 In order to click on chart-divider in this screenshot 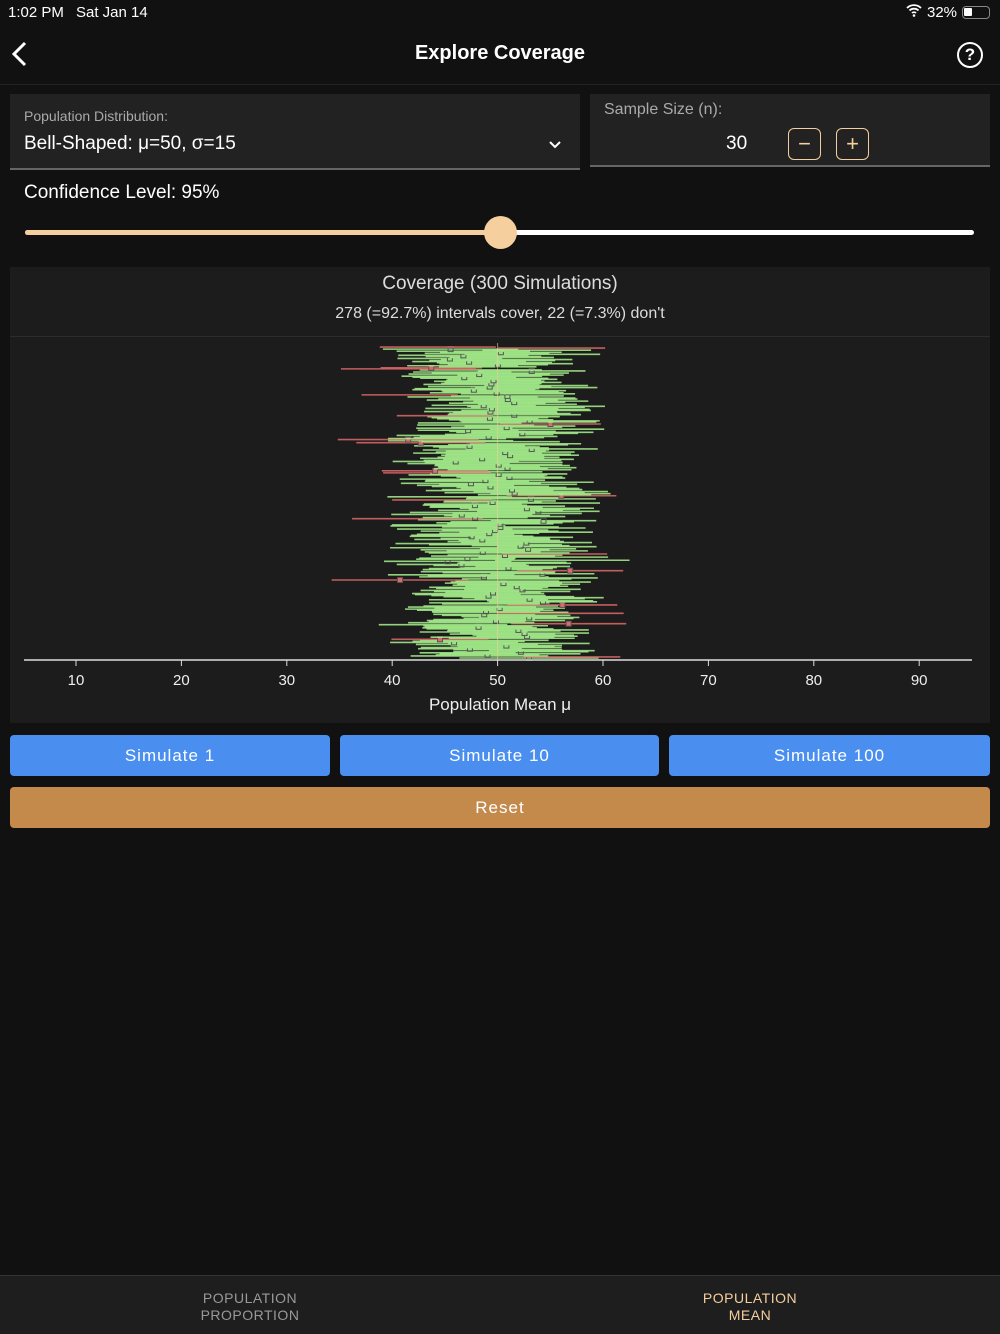, I will do `click(500, 336)`.